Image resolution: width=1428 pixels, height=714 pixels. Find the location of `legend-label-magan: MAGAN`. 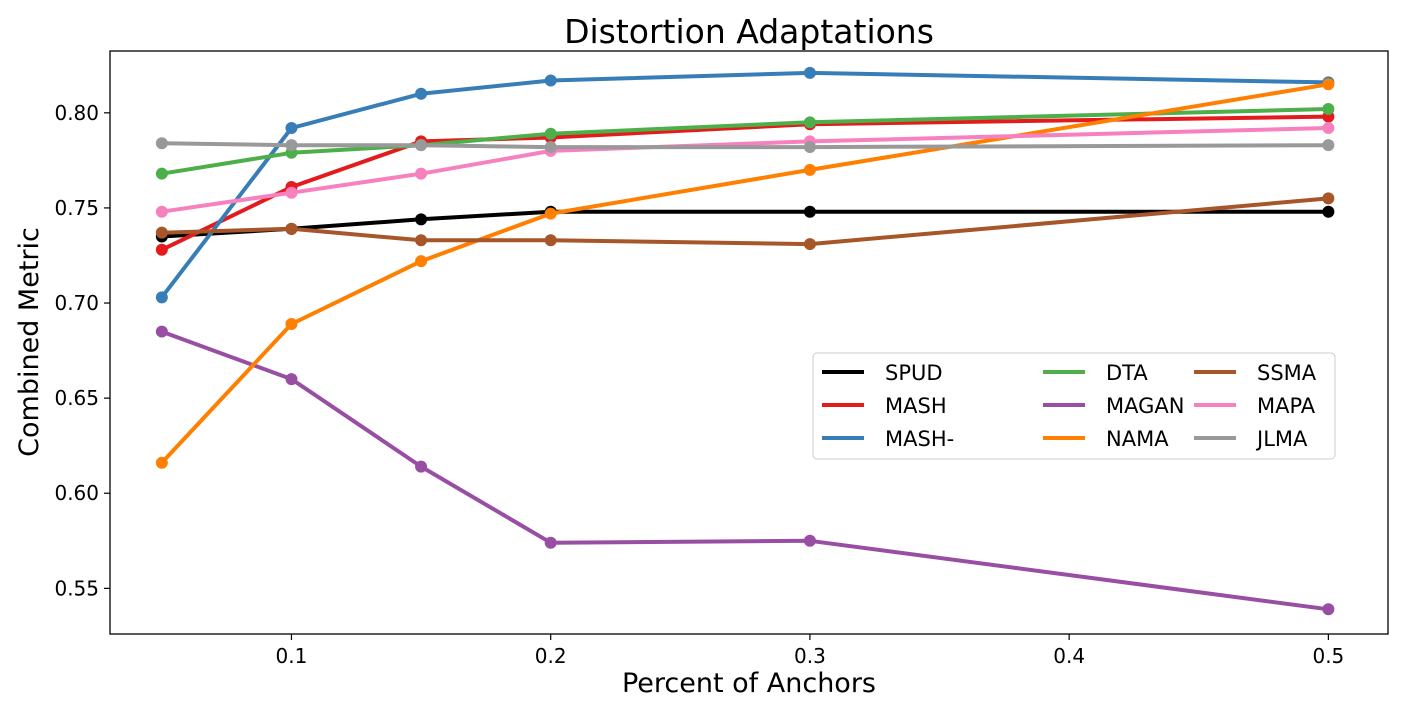

legend-label-magan: MAGAN is located at coordinates (1145, 406).